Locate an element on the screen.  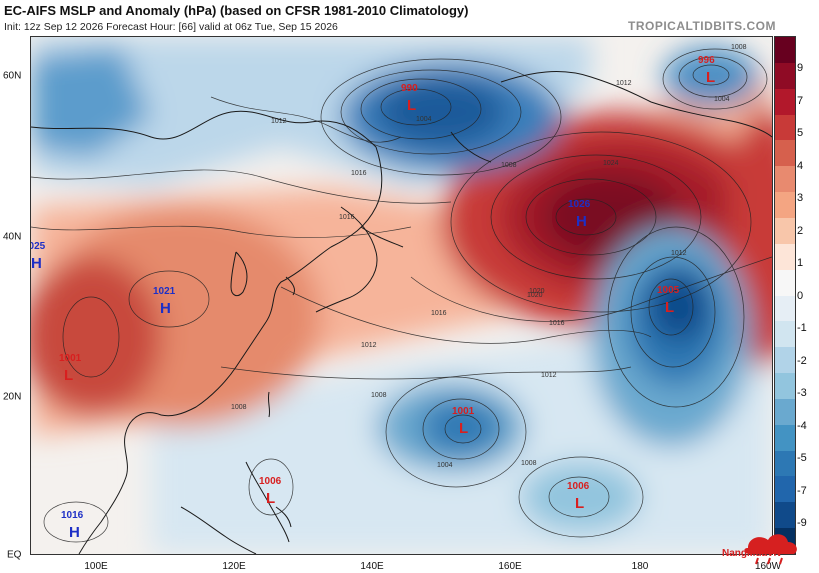
lat-label: EQ is located at coordinates (14, 555).